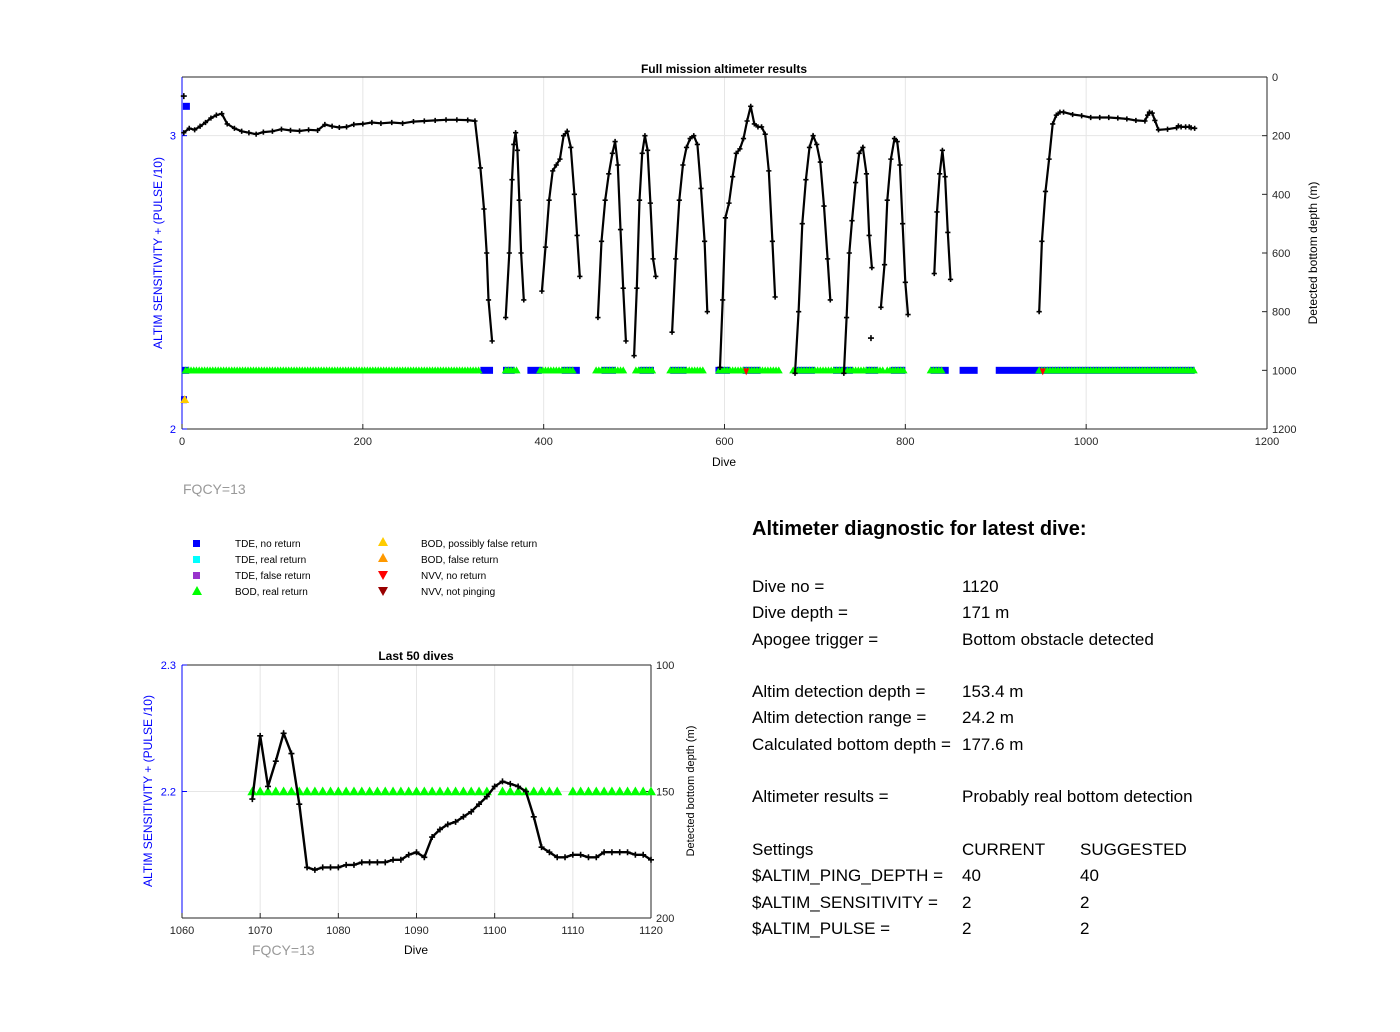  I want to click on settings-label: Settings, so click(783, 849).